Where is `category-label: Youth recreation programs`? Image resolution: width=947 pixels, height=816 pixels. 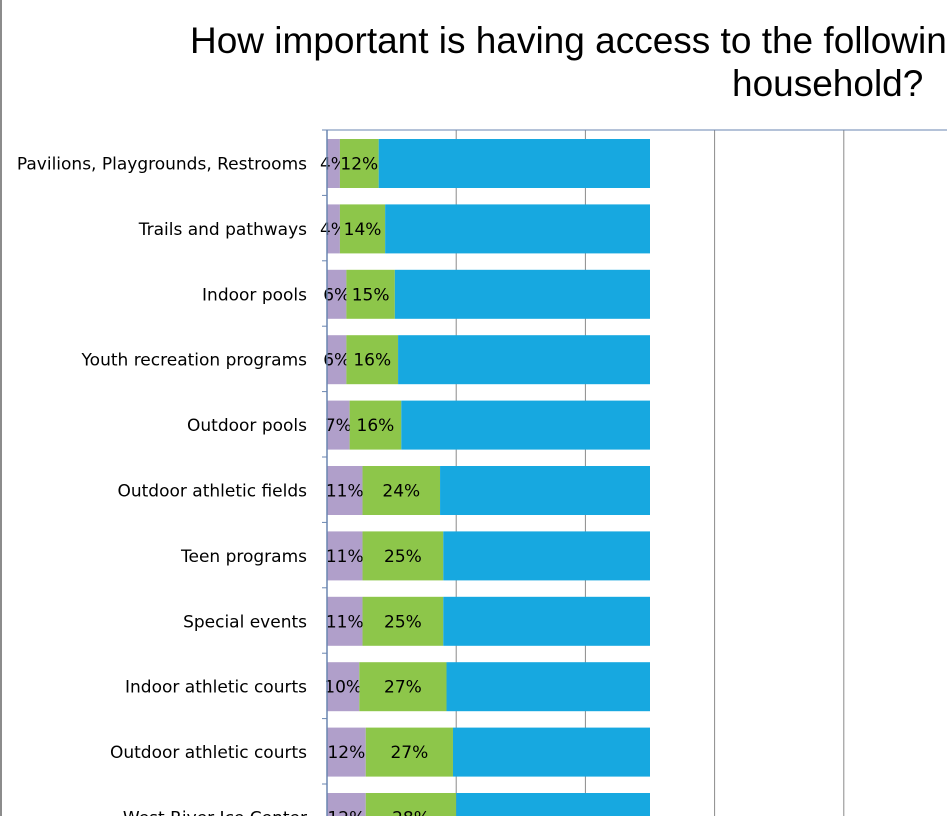
category-label: Youth recreation programs is located at coordinates (194, 361).